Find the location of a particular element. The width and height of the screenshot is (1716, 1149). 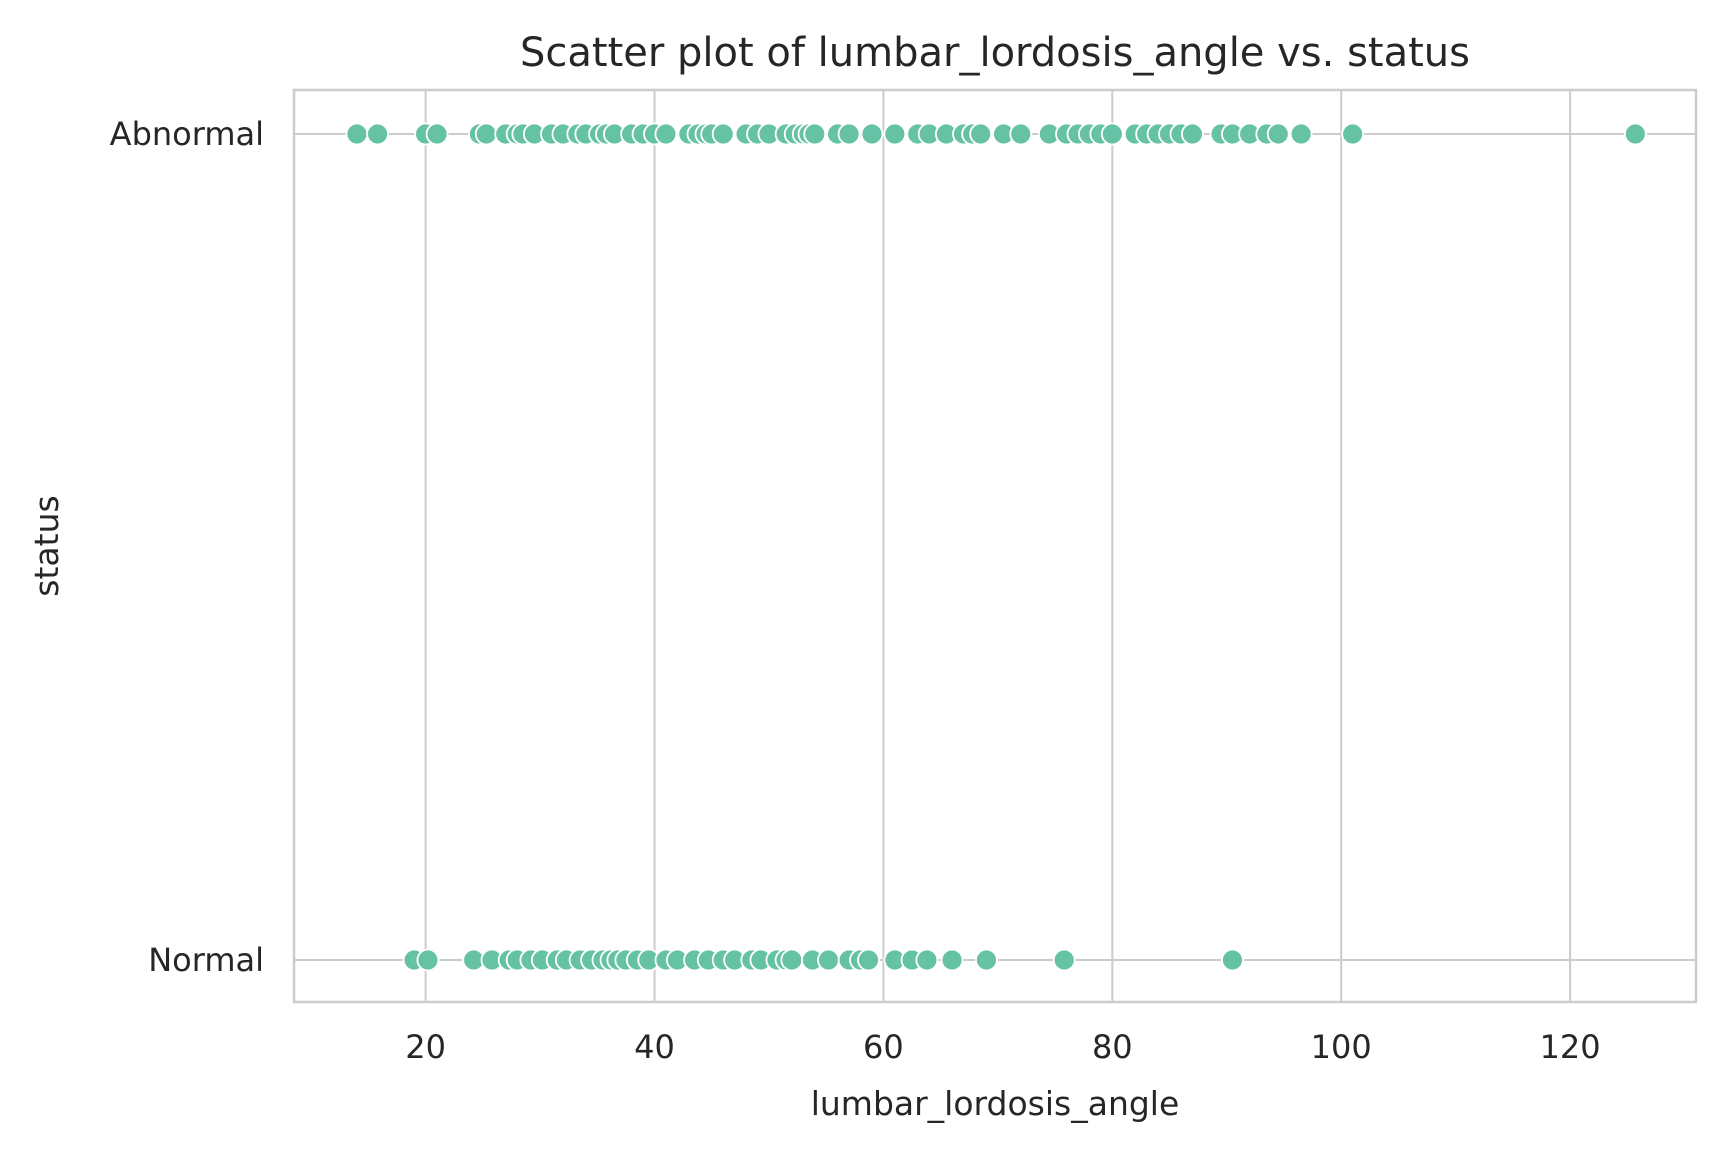

y-tick-label: Abnormal is located at coordinates (187, 134).